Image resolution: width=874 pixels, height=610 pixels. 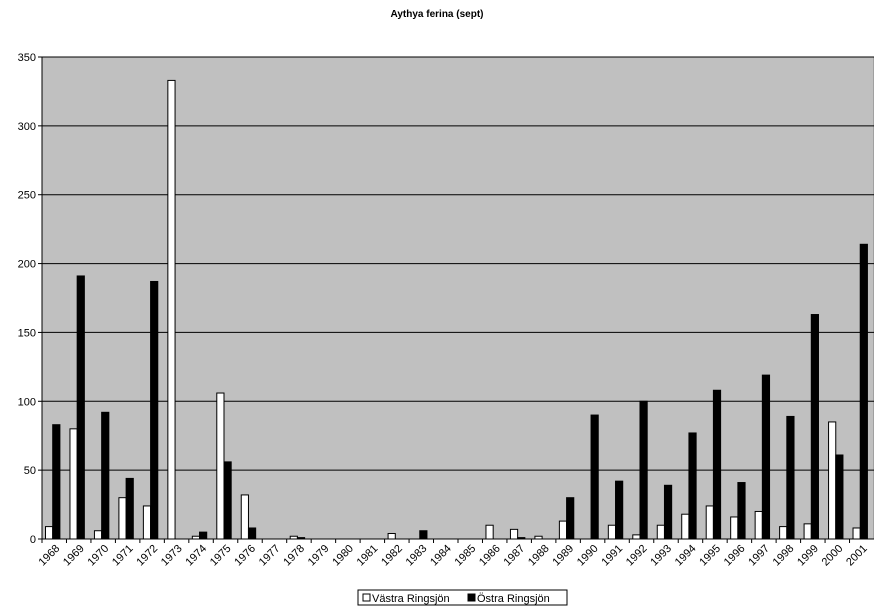 What do you see at coordinates (80, 407) in the screenshot?
I see `bar-ostra-1969` at bounding box center [80, 407].